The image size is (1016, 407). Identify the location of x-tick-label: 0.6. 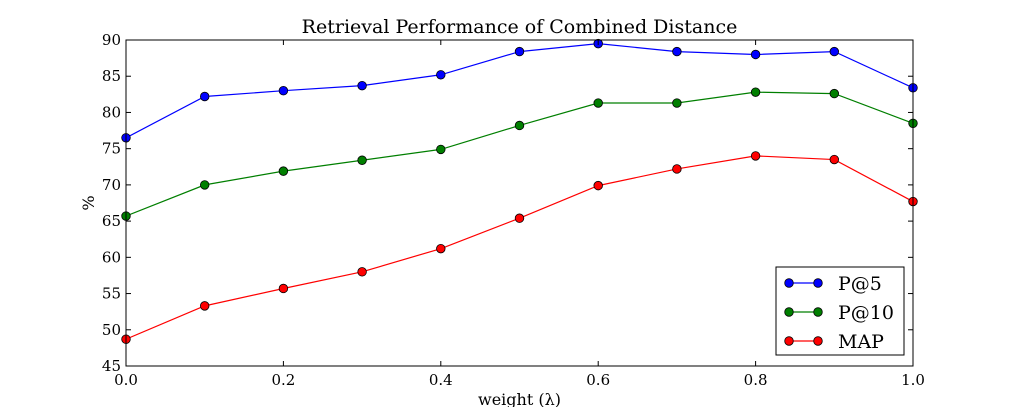
(598, 380).